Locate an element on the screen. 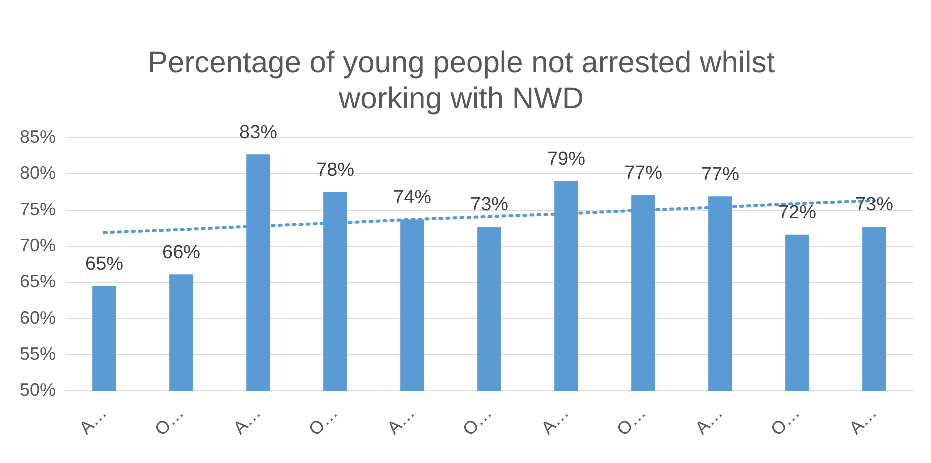 The image size is (931, 463). data-label: 65% is located at coordinates (105, 264).